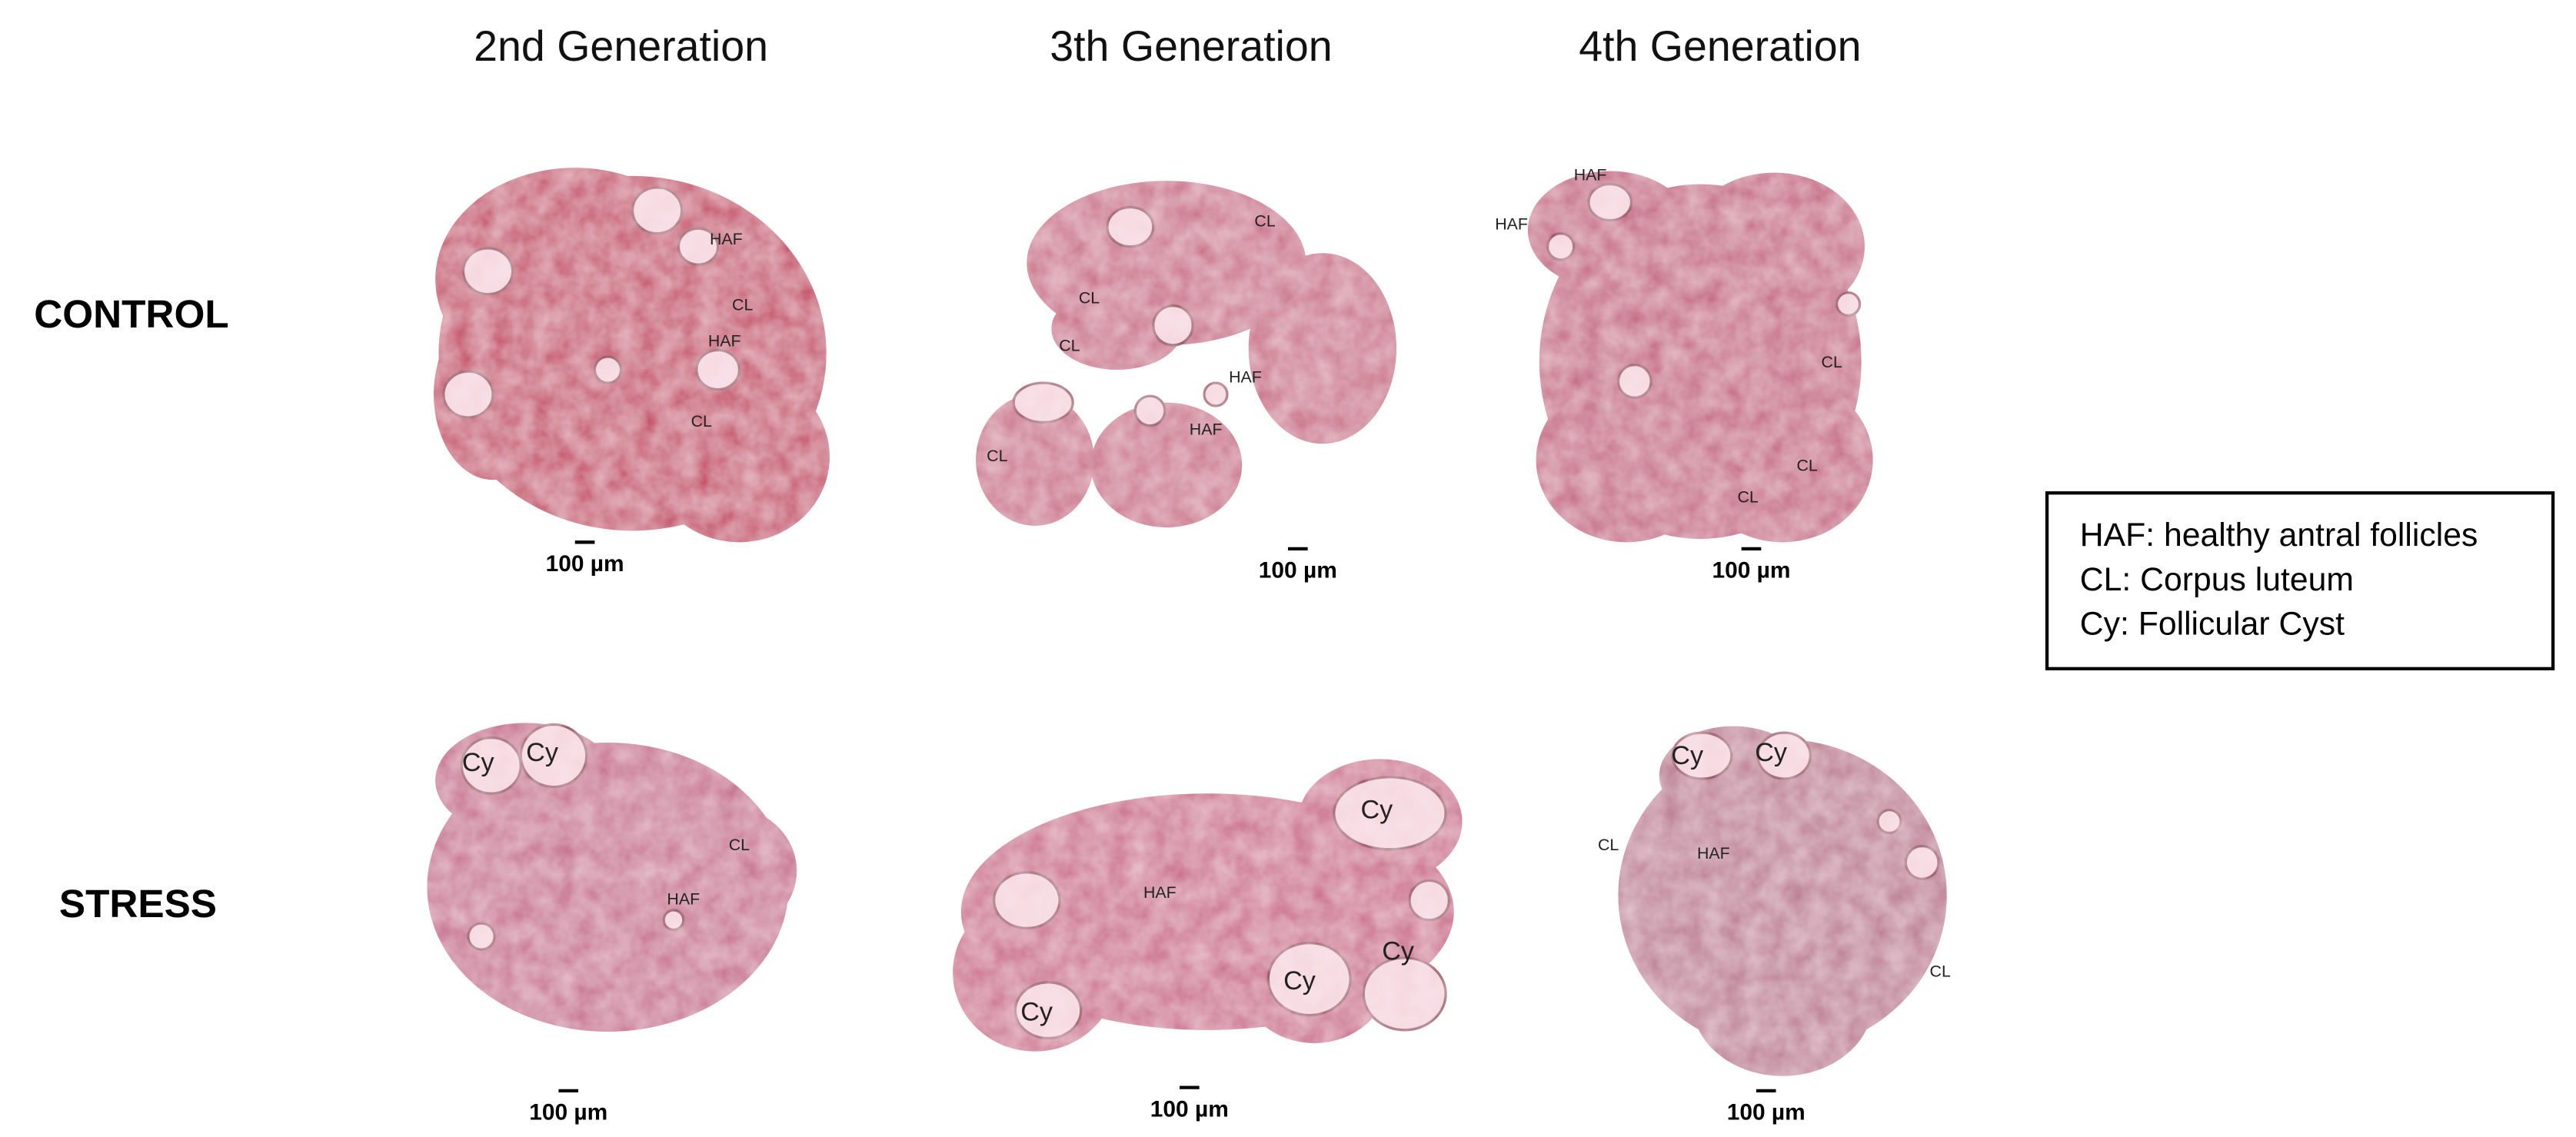 The image size is (2576, 1137). I want to click on column-header: 2nd Generation, so click(621, 46).